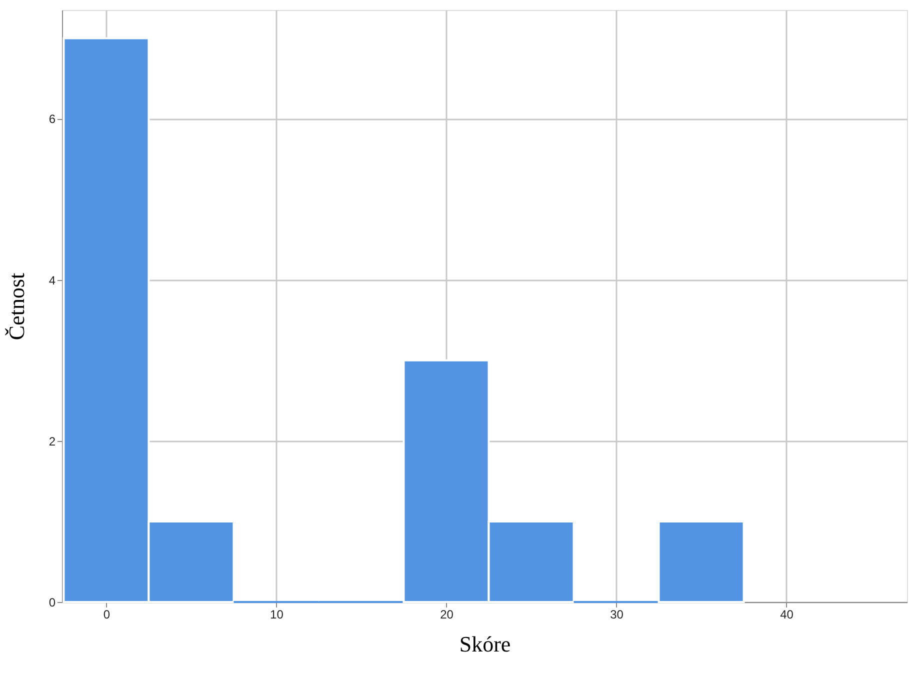 The image size is (919, 676). I want to click on y-tick-label: 6, so click(52, 119).